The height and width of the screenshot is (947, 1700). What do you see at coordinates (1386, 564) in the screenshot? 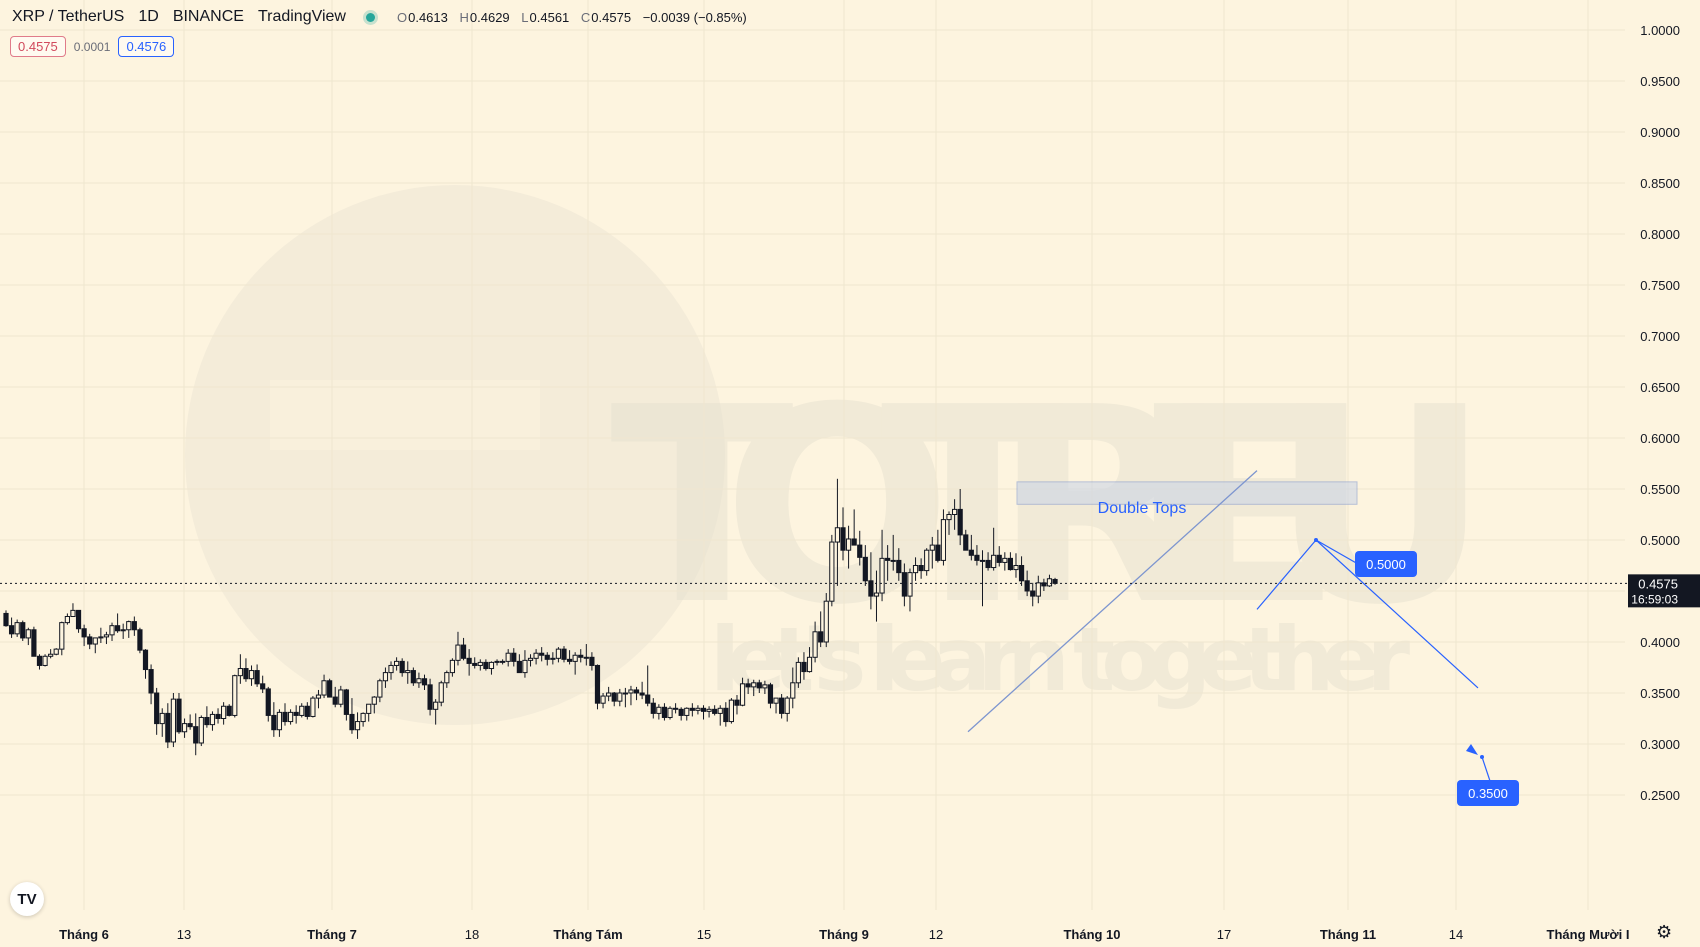
I see `target-high-badge` at bounding box center [1386, 564].